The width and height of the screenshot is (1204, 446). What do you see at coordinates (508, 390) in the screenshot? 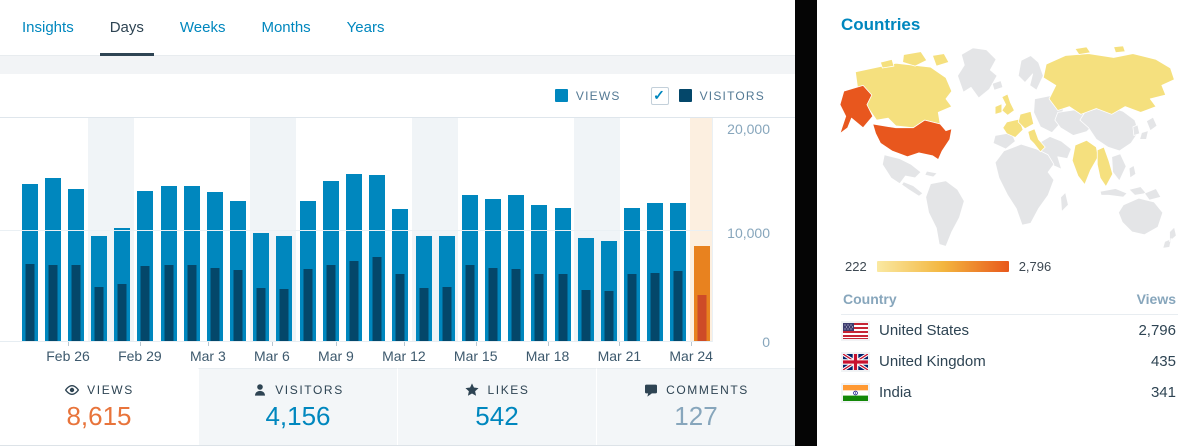
I see `summary-likes-label: LIKES` at bounding box center [508, 390].